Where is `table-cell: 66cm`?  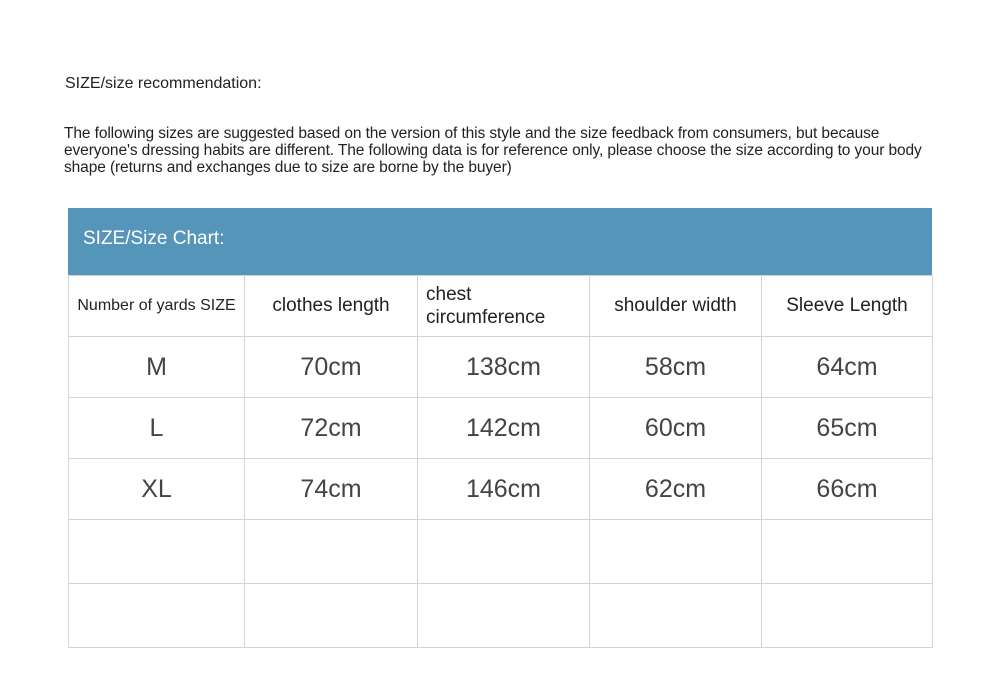 table-cell: 66cm is located at coordinates (847, 489).